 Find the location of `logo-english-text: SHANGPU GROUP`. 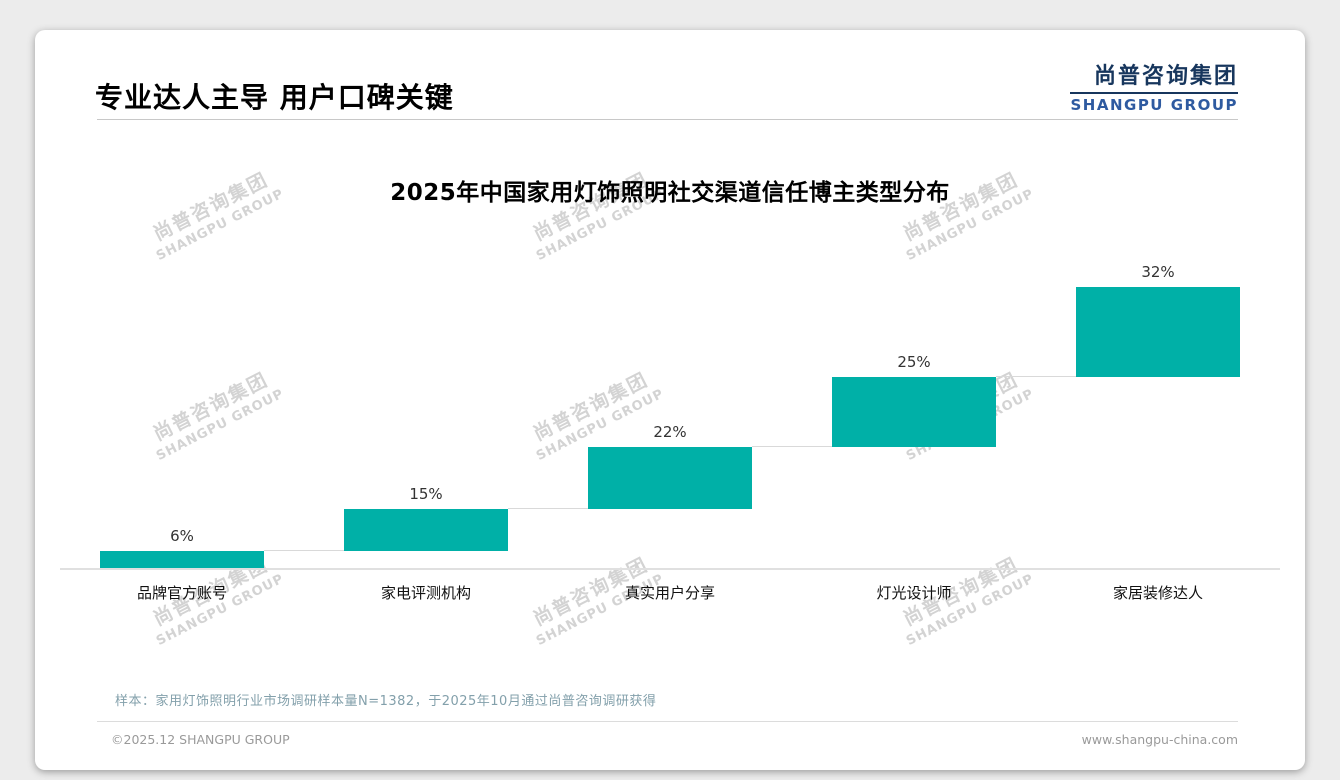

logo-english-text: SHANGPU GROUP is located at coordinates (1154, 103).